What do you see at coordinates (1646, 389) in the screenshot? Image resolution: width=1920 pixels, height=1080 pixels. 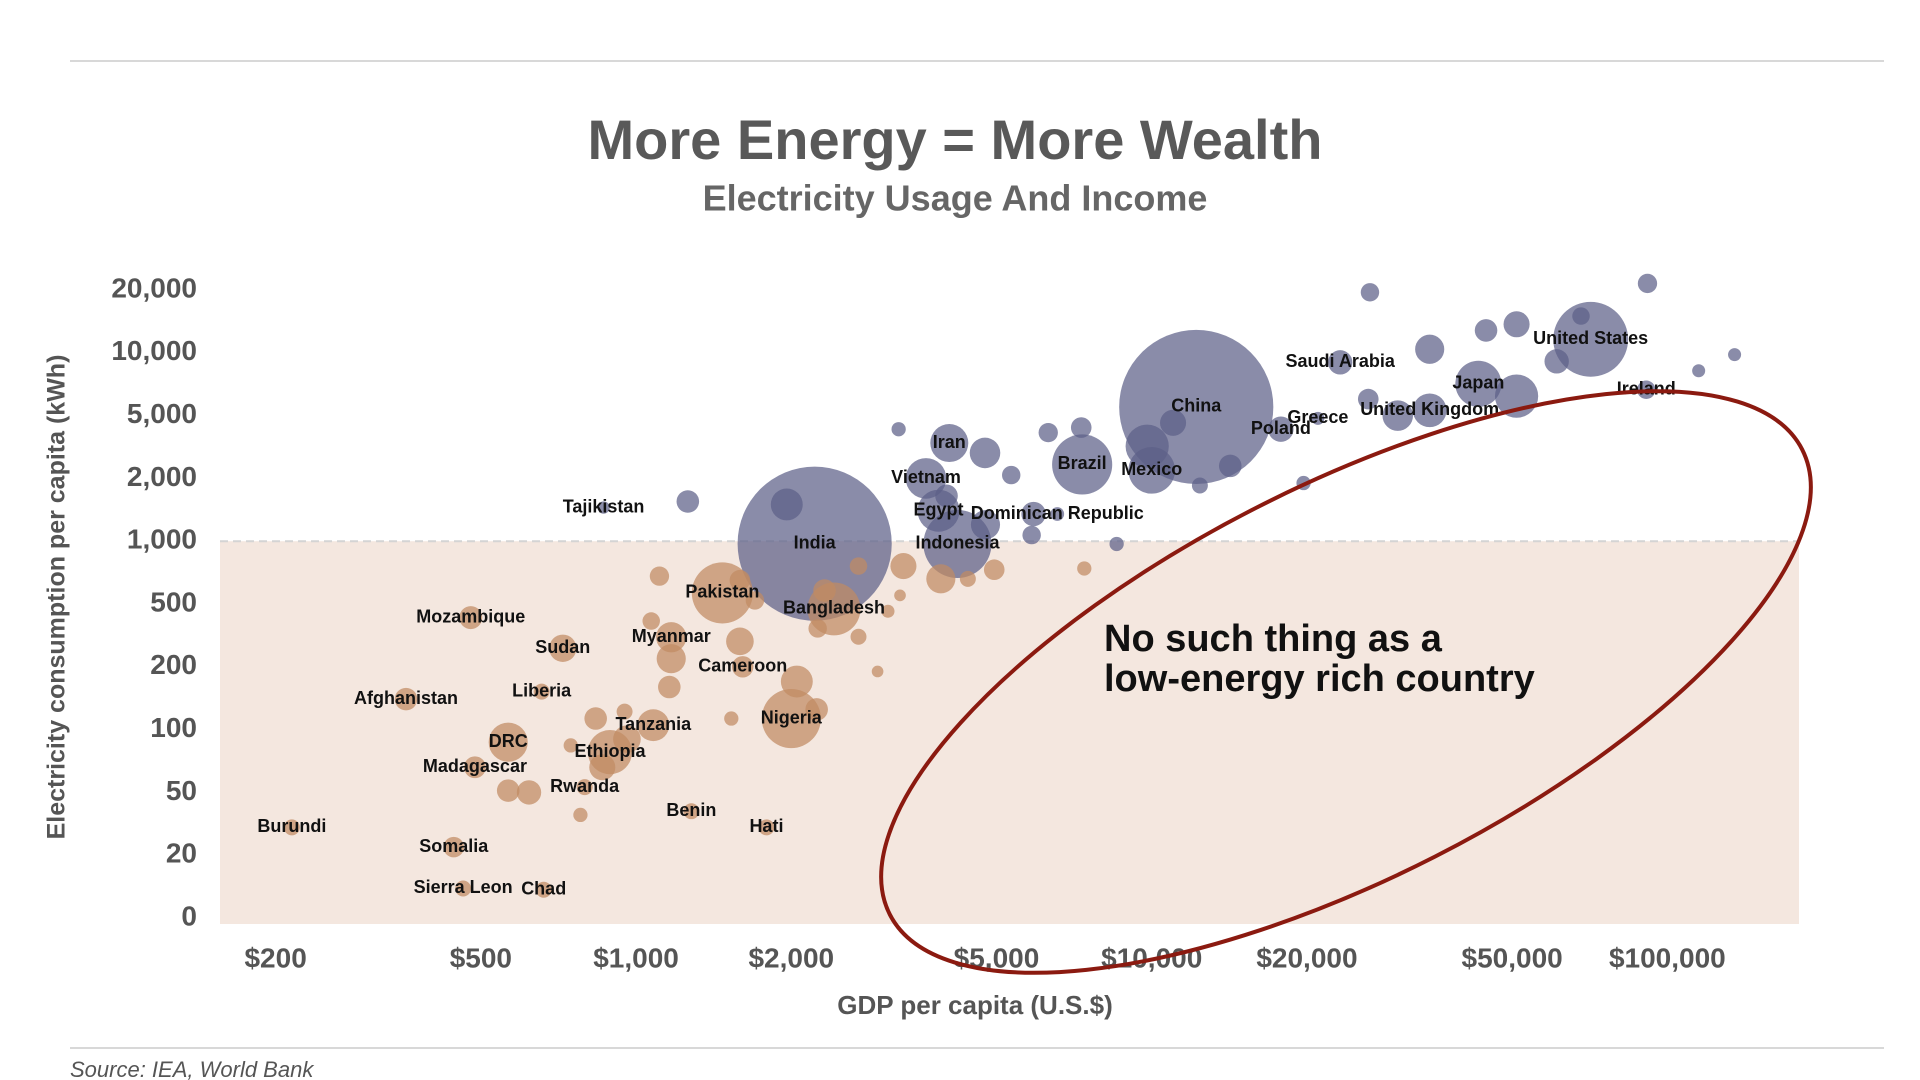 I see `country-label: Ireland` at bounding box center [1646, 389].